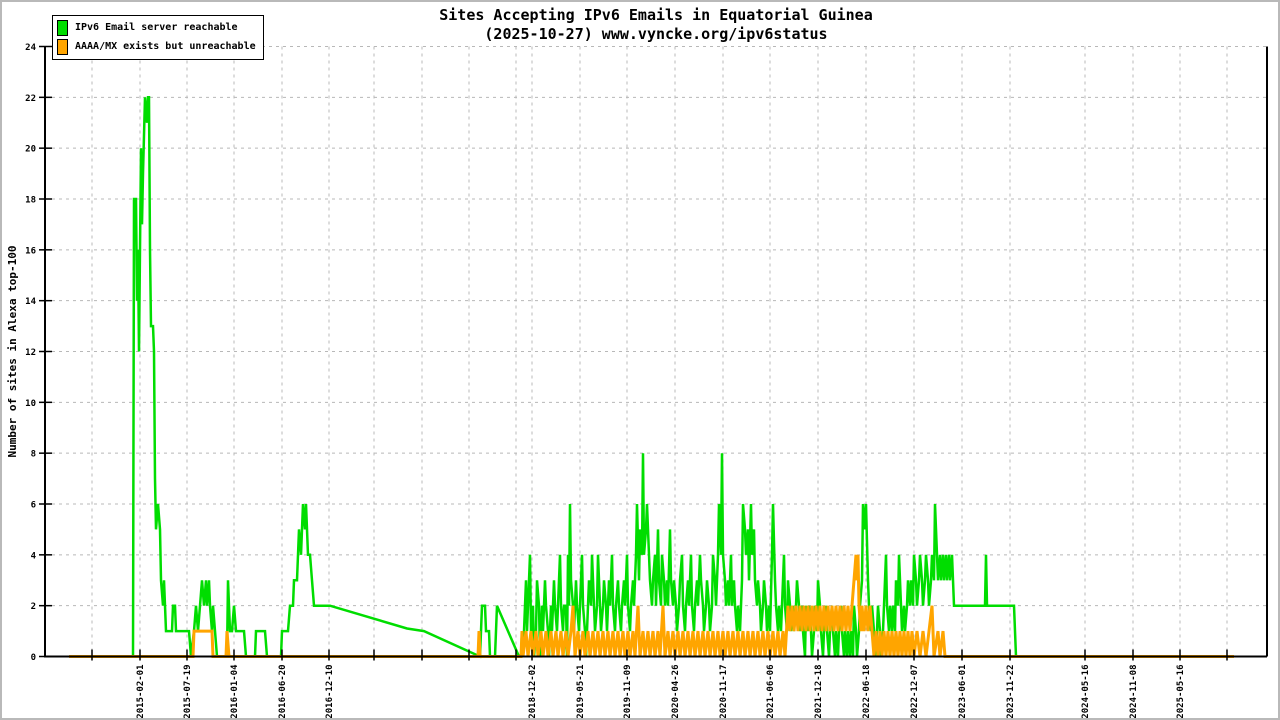 The image size is (1280, 720). I want to click on x-tick-label: 2023-11-22, so click(1011, 692).